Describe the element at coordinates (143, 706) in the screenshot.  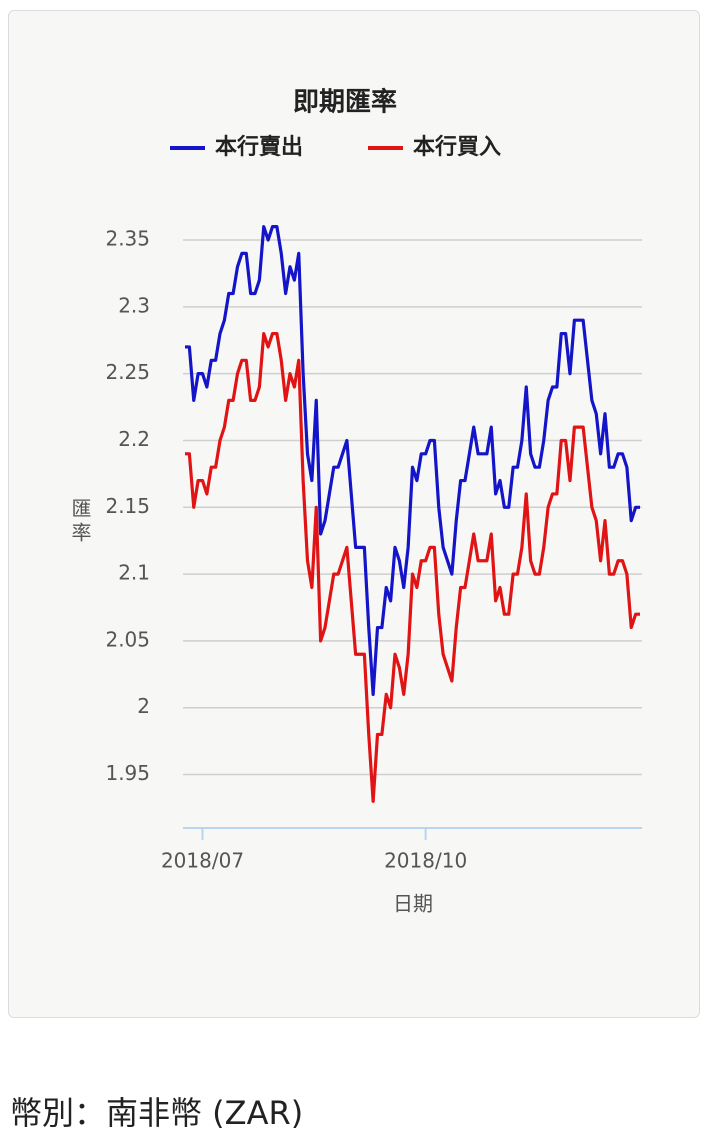
I see `y-tick-label: 2` at that location.